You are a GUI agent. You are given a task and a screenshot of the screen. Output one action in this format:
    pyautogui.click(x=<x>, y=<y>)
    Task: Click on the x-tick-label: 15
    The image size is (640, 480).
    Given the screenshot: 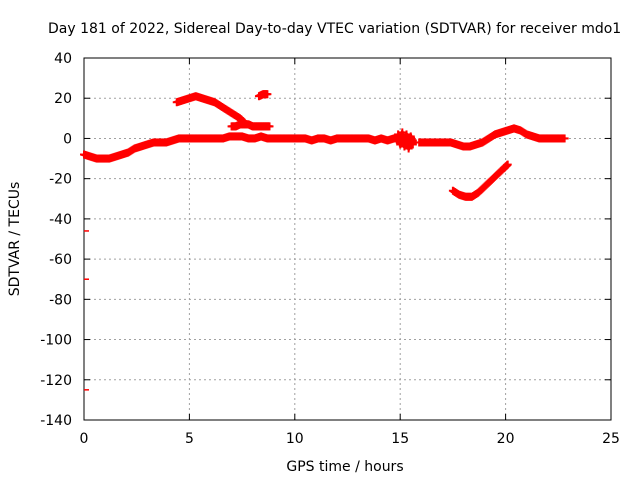 What is the action you would take?
    pyautogui.click(x=400, y=439)
    